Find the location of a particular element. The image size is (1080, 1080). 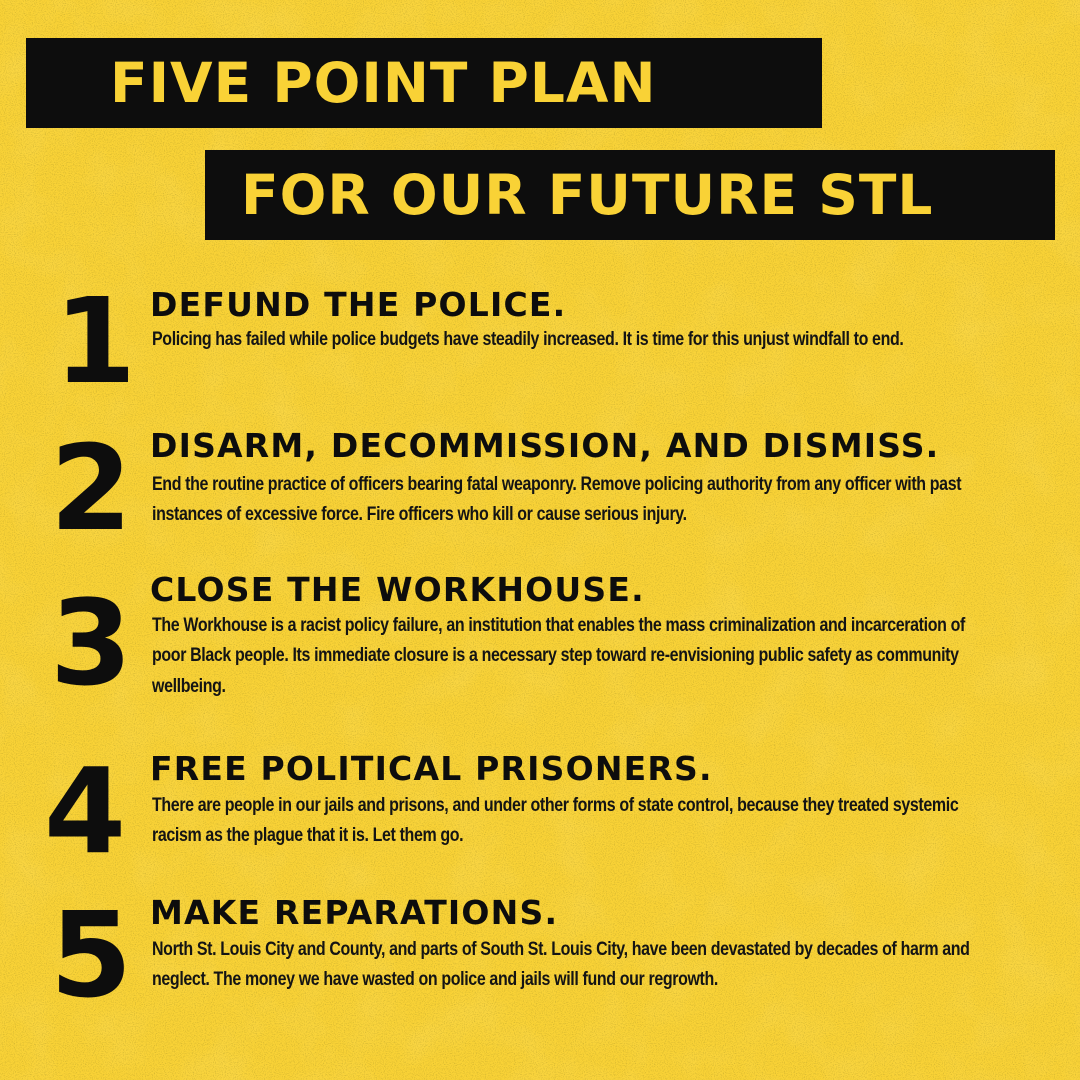

title-banner-line-1: FIVE POINT PLAN is located at coordinates (424, 83).